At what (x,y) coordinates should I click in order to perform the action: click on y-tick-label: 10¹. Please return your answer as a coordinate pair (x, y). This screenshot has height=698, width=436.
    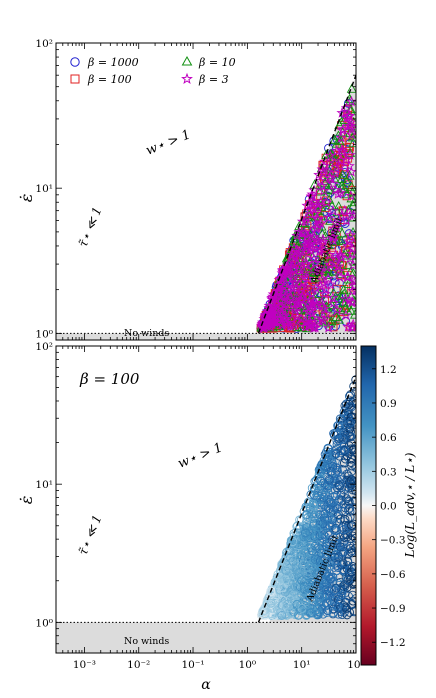
    Looking at the image, I should click on (44, 189).